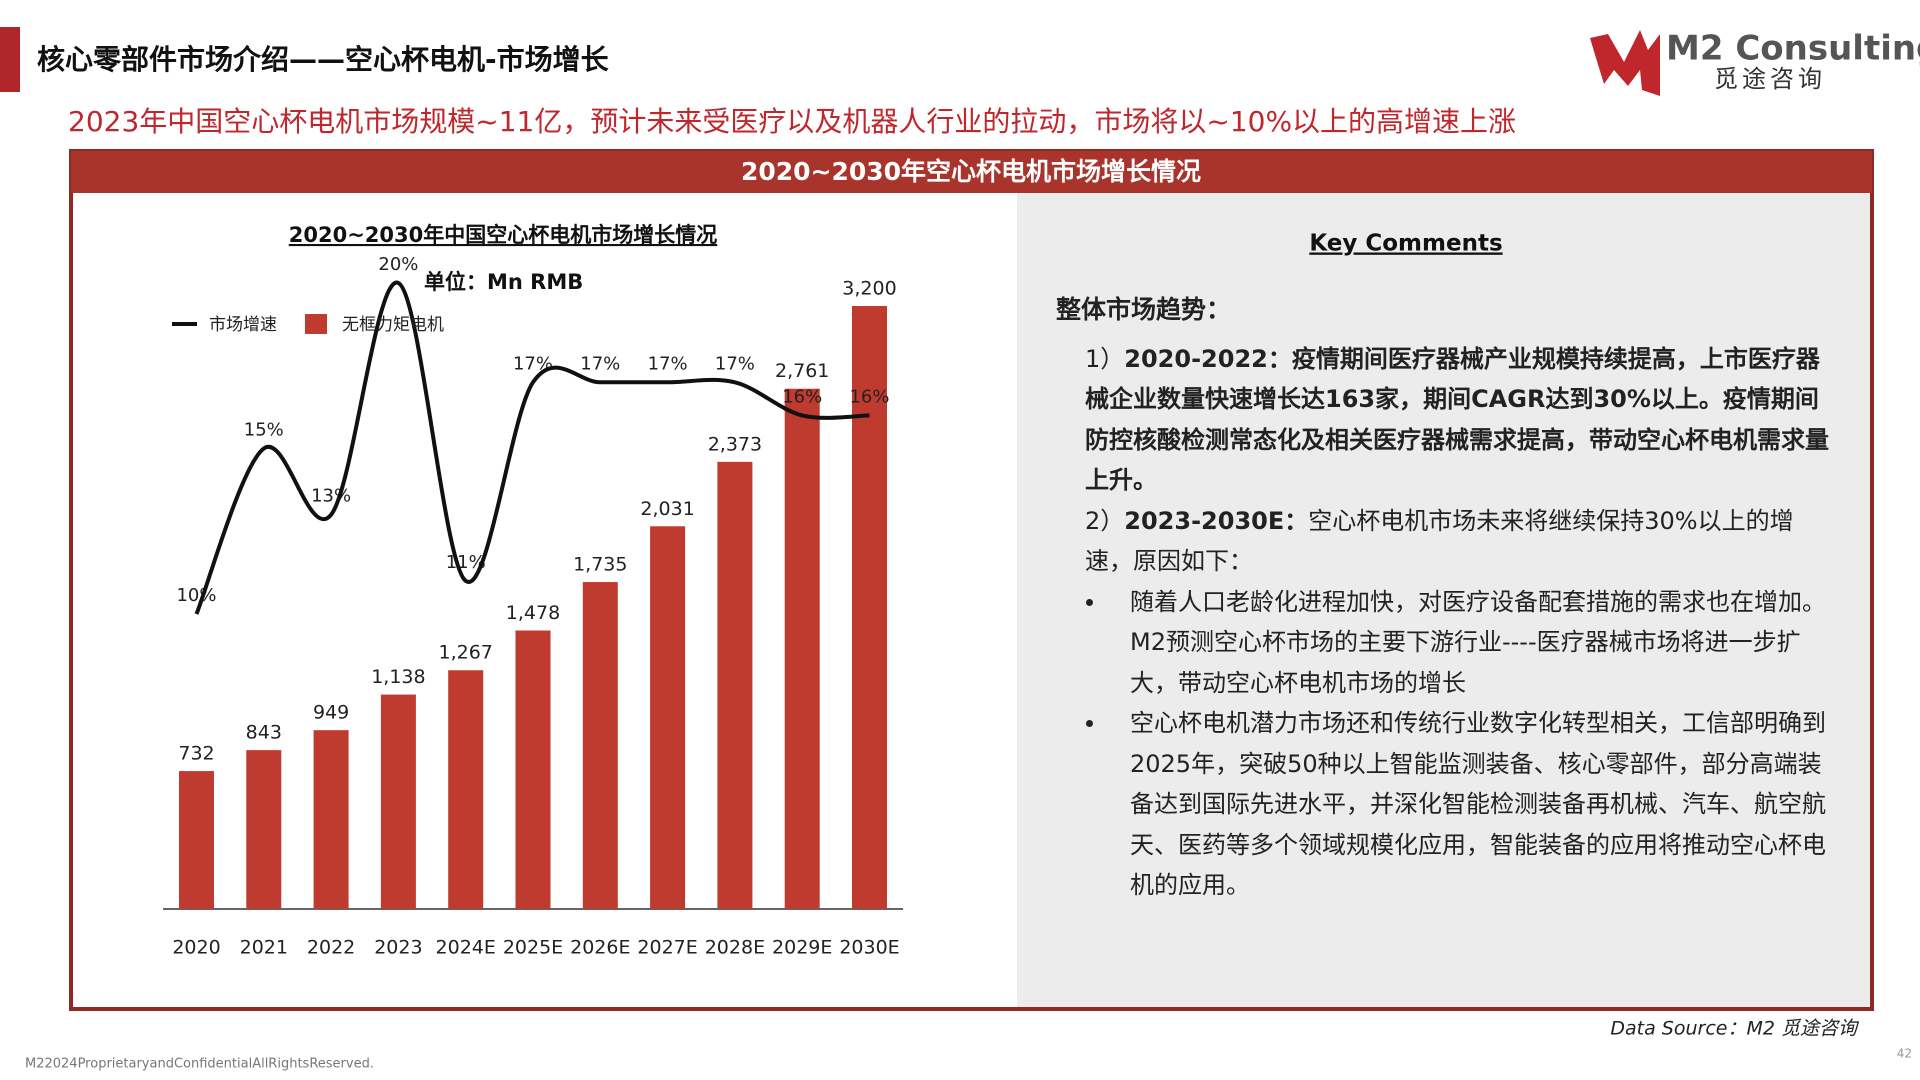  I want to click on bar-value-label: 1,267, so click(465, 653).